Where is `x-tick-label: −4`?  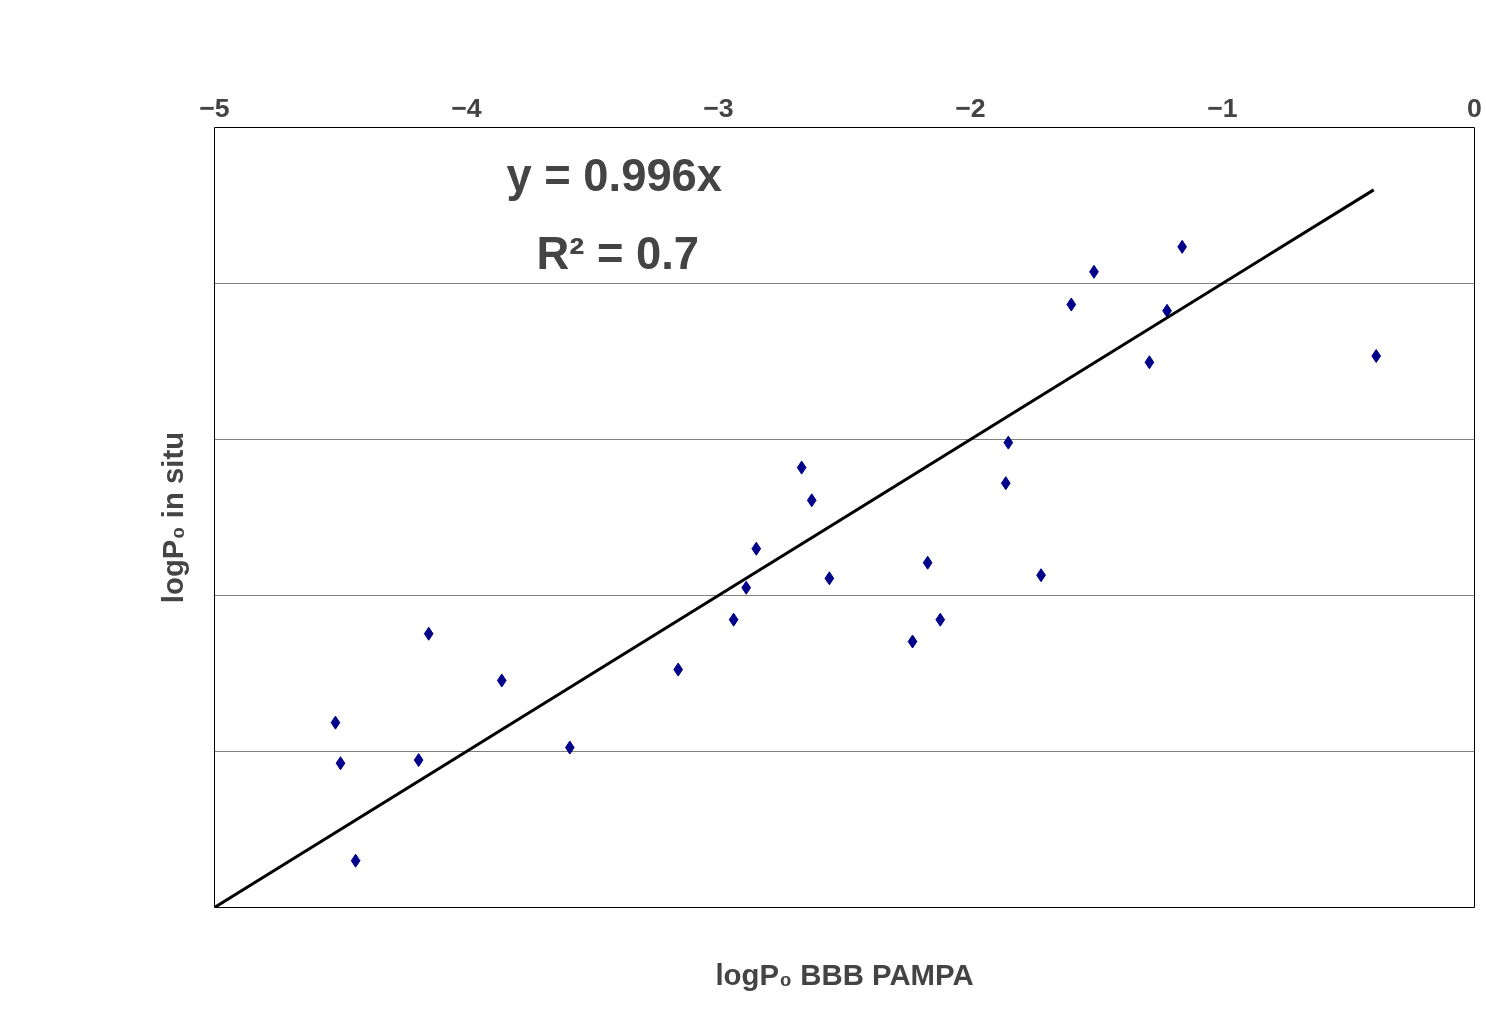
x-tick-label: −4 is located at coordinates (466, 107).